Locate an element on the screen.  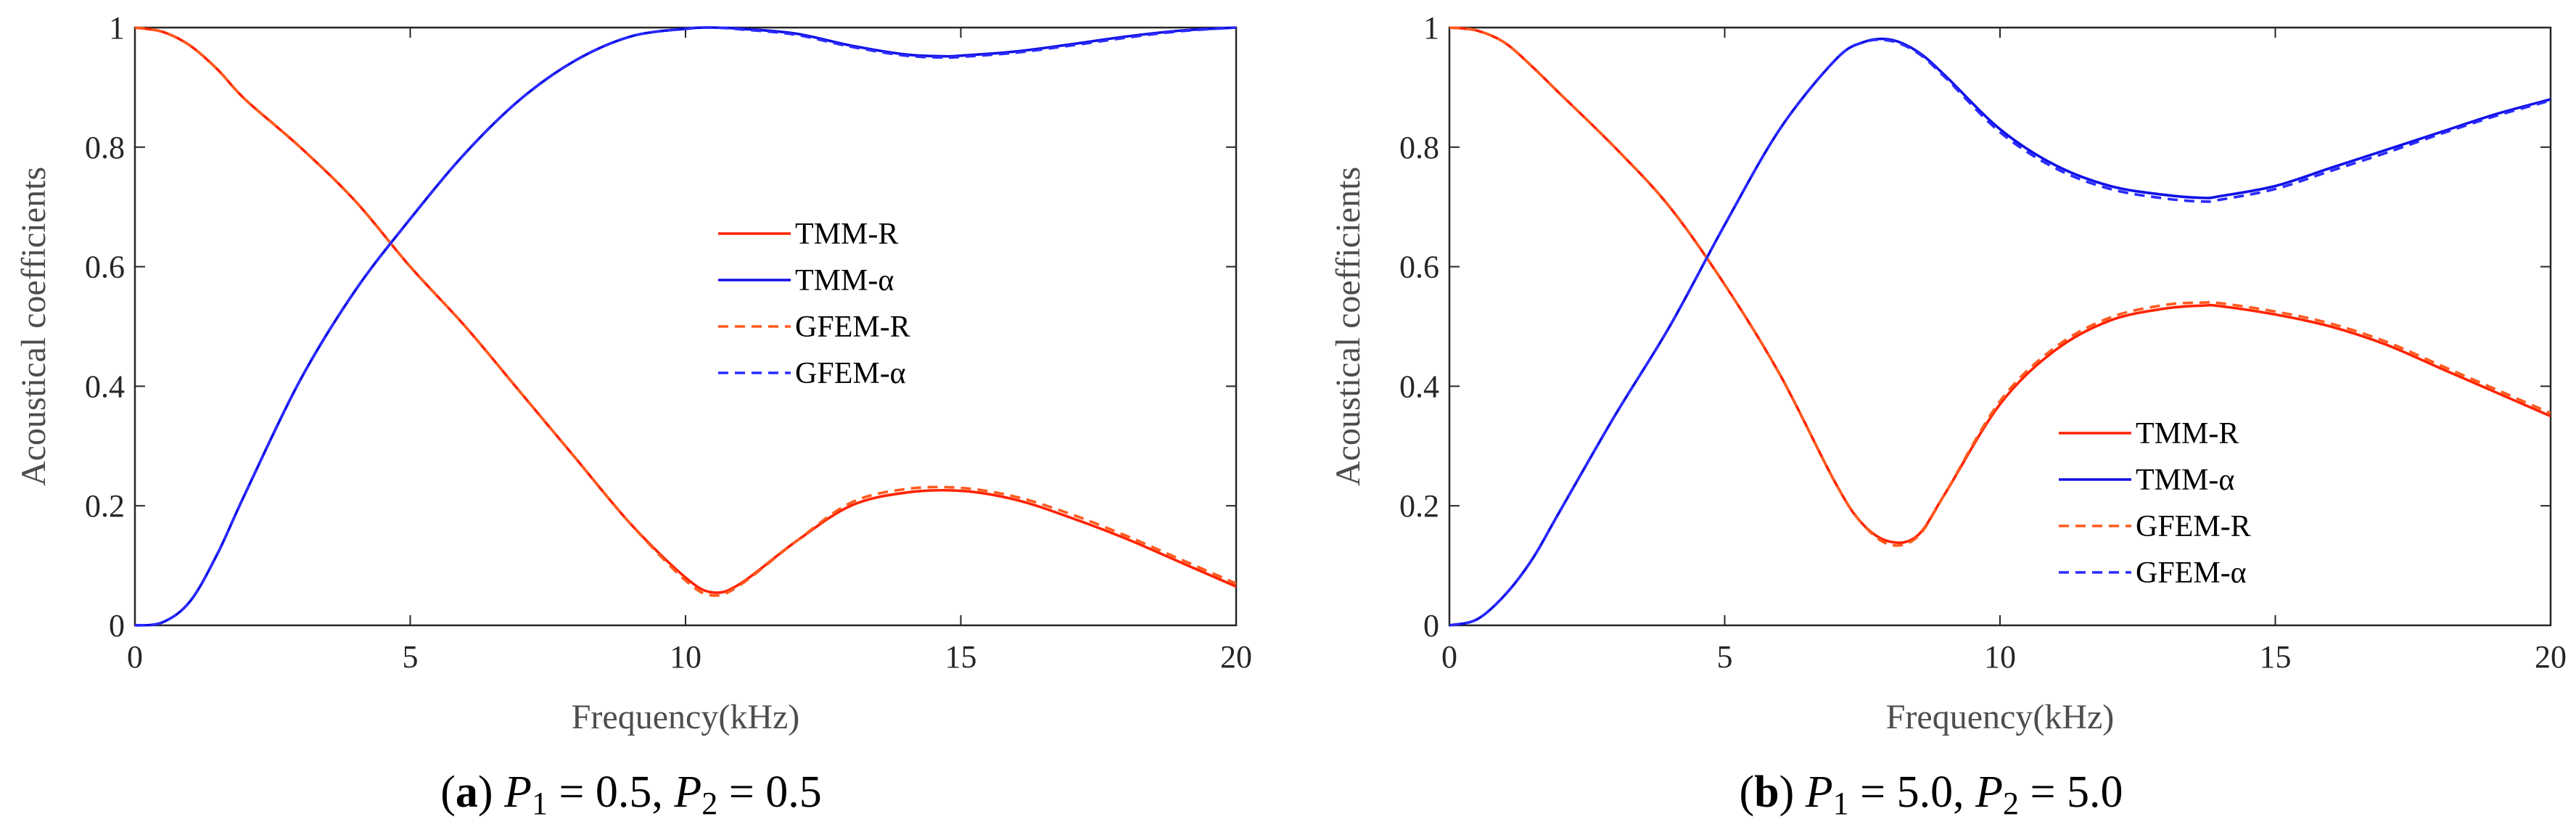
panel-letter: b is located at coordinates (1766, 792).